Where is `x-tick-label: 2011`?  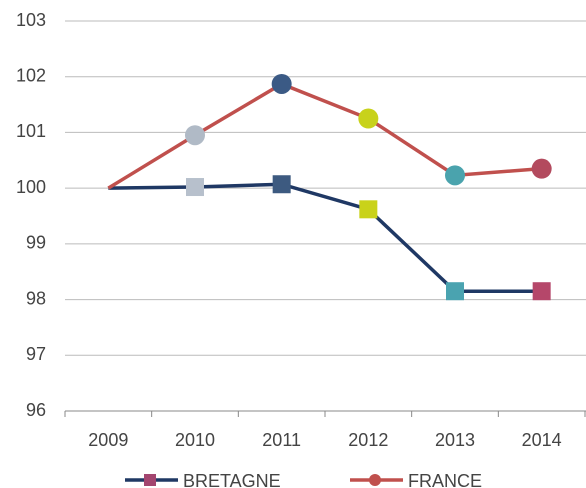
x-tick-label: 2011 is located at coordinates (281, 440).